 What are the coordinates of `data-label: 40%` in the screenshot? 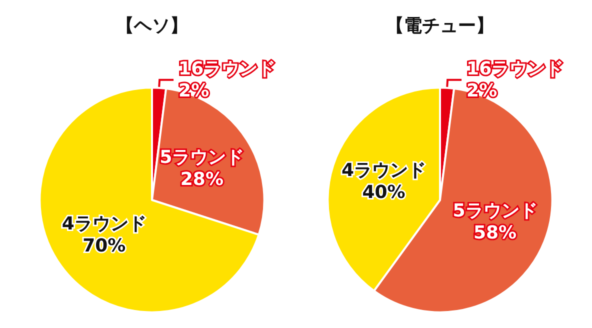 It's located at (384, 193).